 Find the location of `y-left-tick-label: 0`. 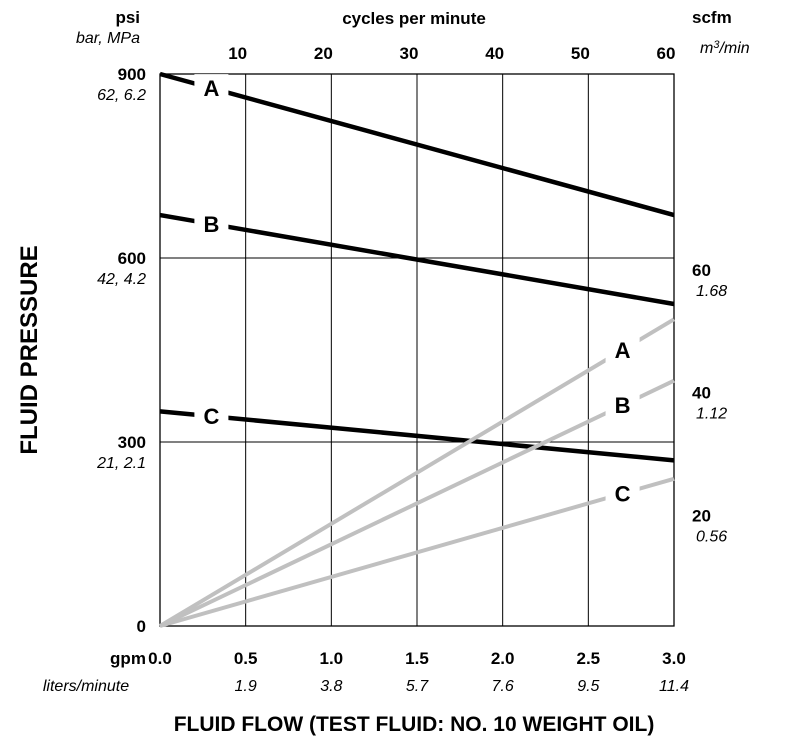

y-left-tick-label: 0 is located at coordinates (141, 626).